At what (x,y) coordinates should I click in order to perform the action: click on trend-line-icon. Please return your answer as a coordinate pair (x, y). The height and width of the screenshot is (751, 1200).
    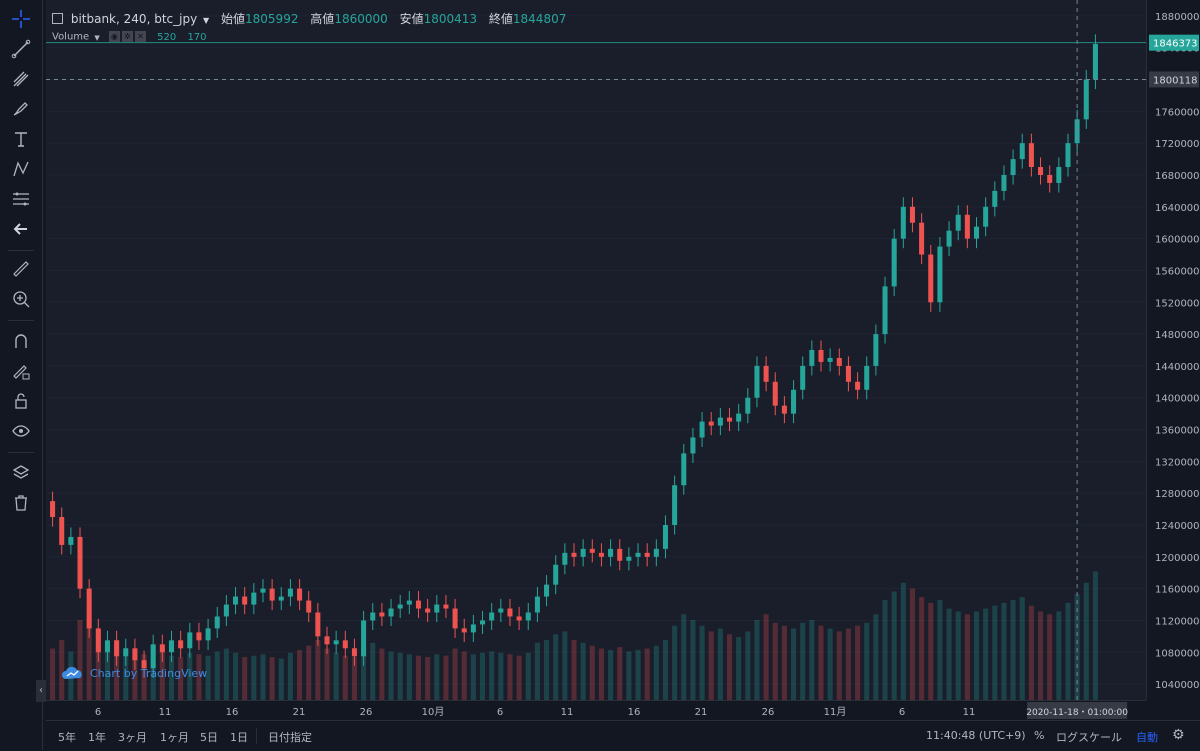
    Looking at the image, I should click on (21, 49).